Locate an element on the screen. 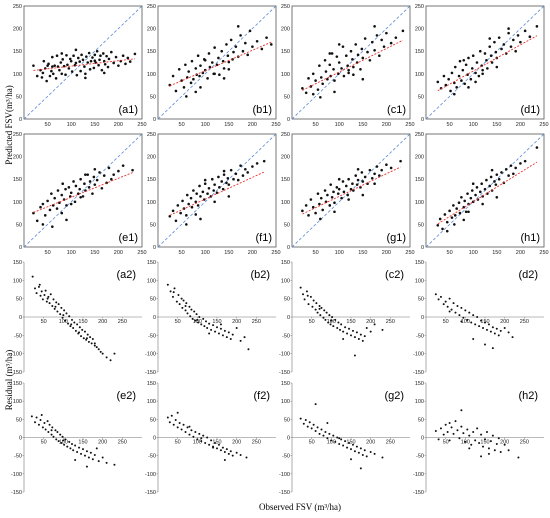  panel-label: (d2) is located at coordinates (528, 275).